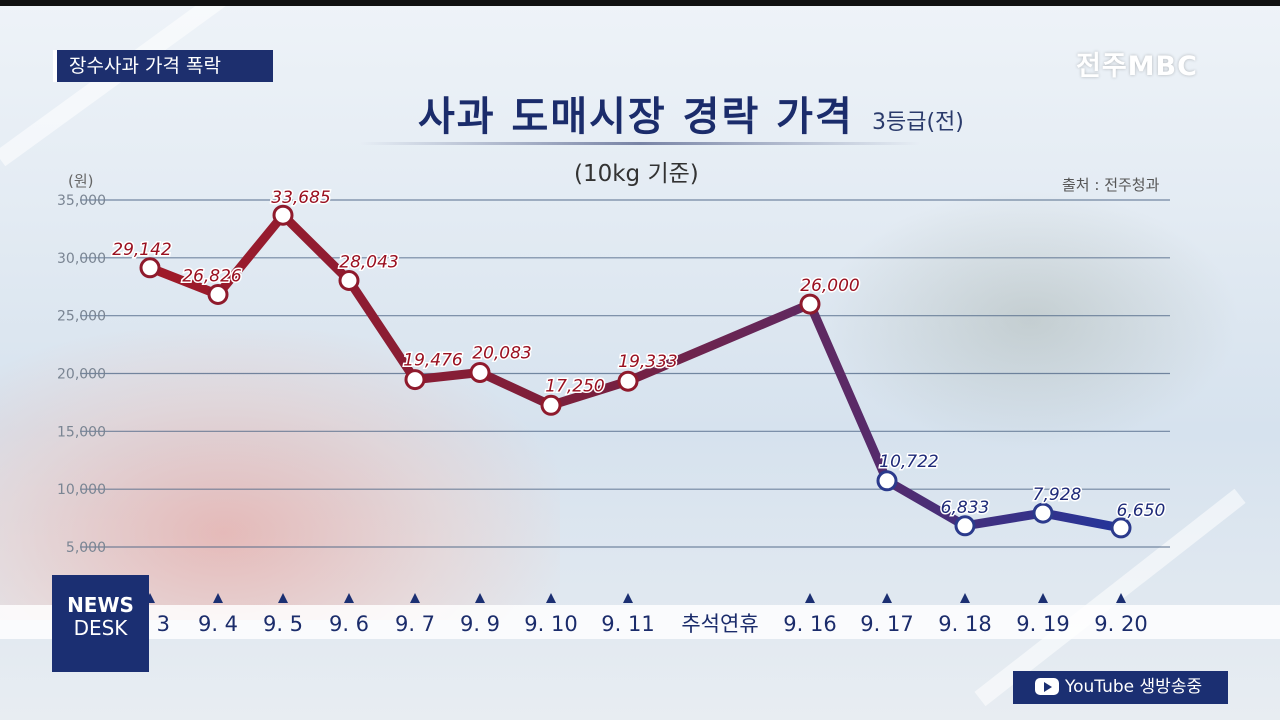  What do you see at coordinates (100, 605) in the screenshot?
I see `newsdesk-line1: NEWS` at bounding box center [100, 605].